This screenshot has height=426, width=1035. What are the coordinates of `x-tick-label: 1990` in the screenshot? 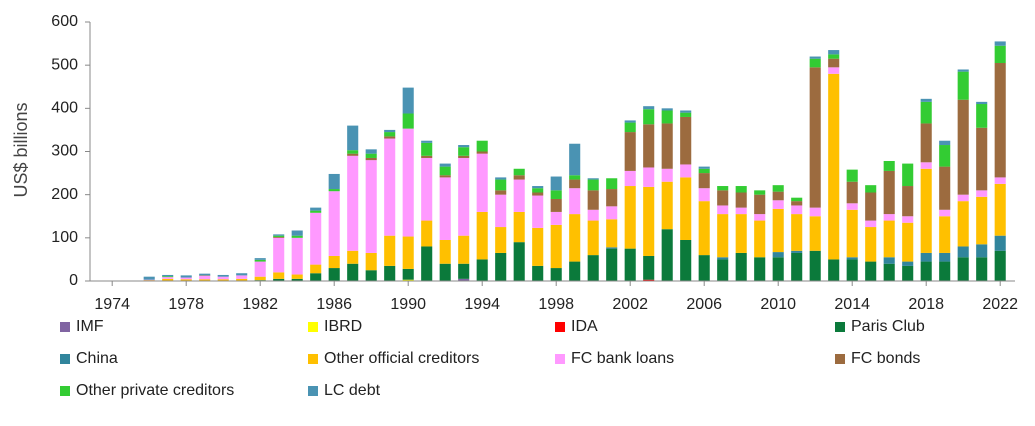 It's located at (408, 304).